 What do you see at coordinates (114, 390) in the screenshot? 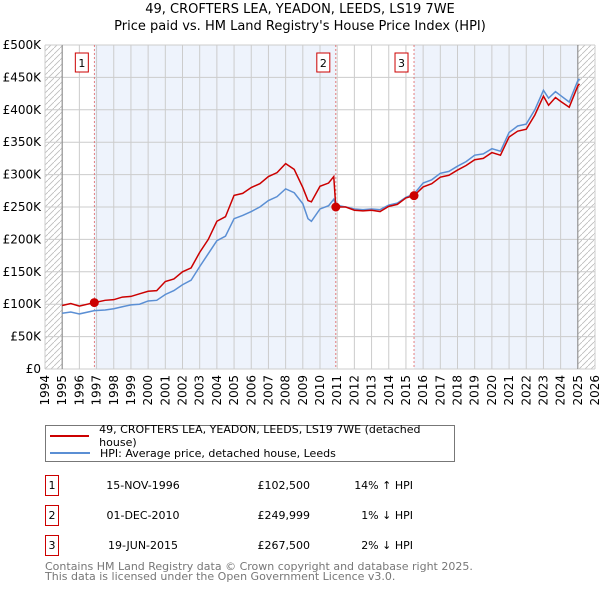
I see `x-tick-label: 1998` at bounding box center [114, 390].